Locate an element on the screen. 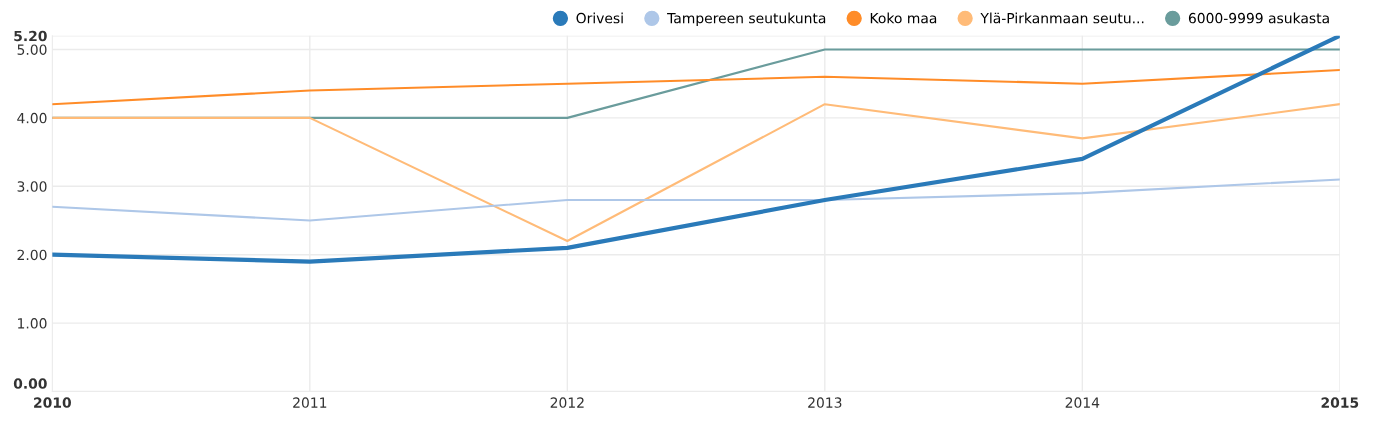  legend-label: 6000-9999 asukasta is located at coordinates (1258, 18).